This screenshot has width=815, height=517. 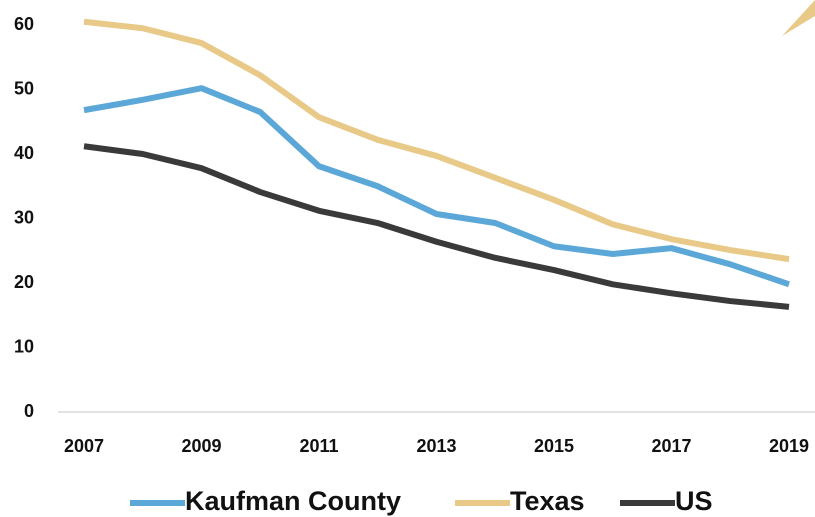 What do you see at coordinates (789, 446) in the screenshot?
I see `x-tick-label: 2019` at bounding box center [789, 446].